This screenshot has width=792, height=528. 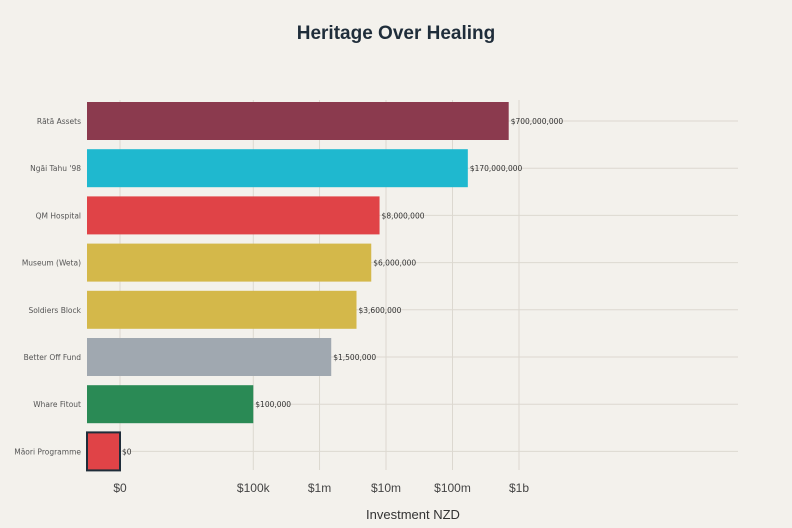 What do you see at coordinates (53, 357) in the screenshot?
I see `category-label: Better Off Fund` at bounding box center [53, 357].